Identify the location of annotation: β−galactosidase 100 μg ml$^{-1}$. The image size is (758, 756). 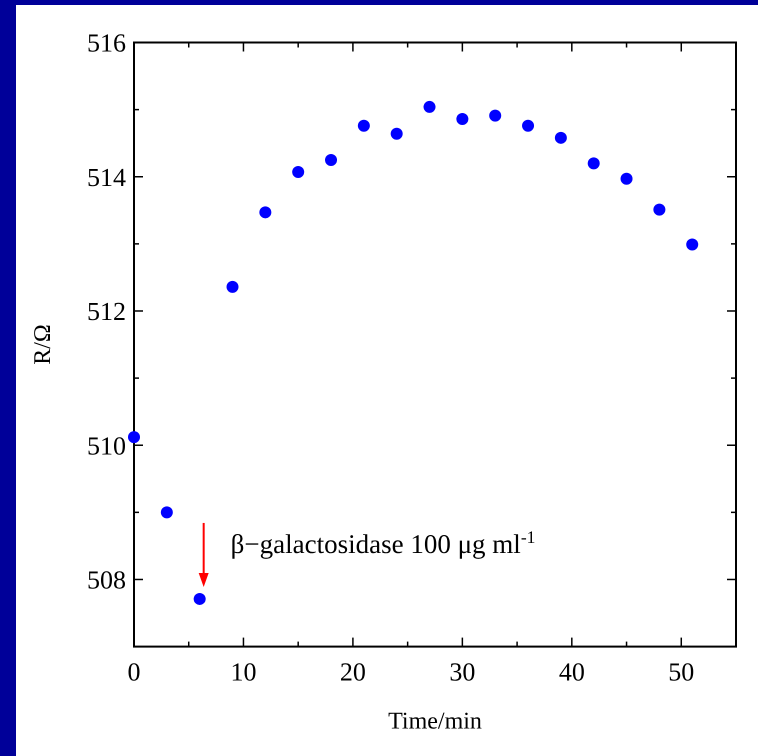
(383, 542).